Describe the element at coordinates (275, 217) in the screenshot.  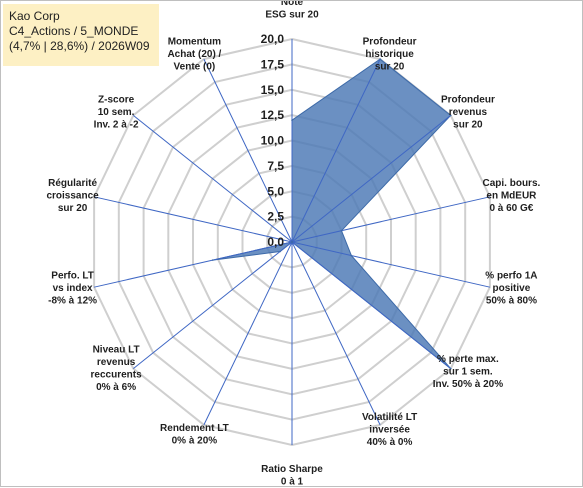
I see `tick-label: 2,5` at that location.